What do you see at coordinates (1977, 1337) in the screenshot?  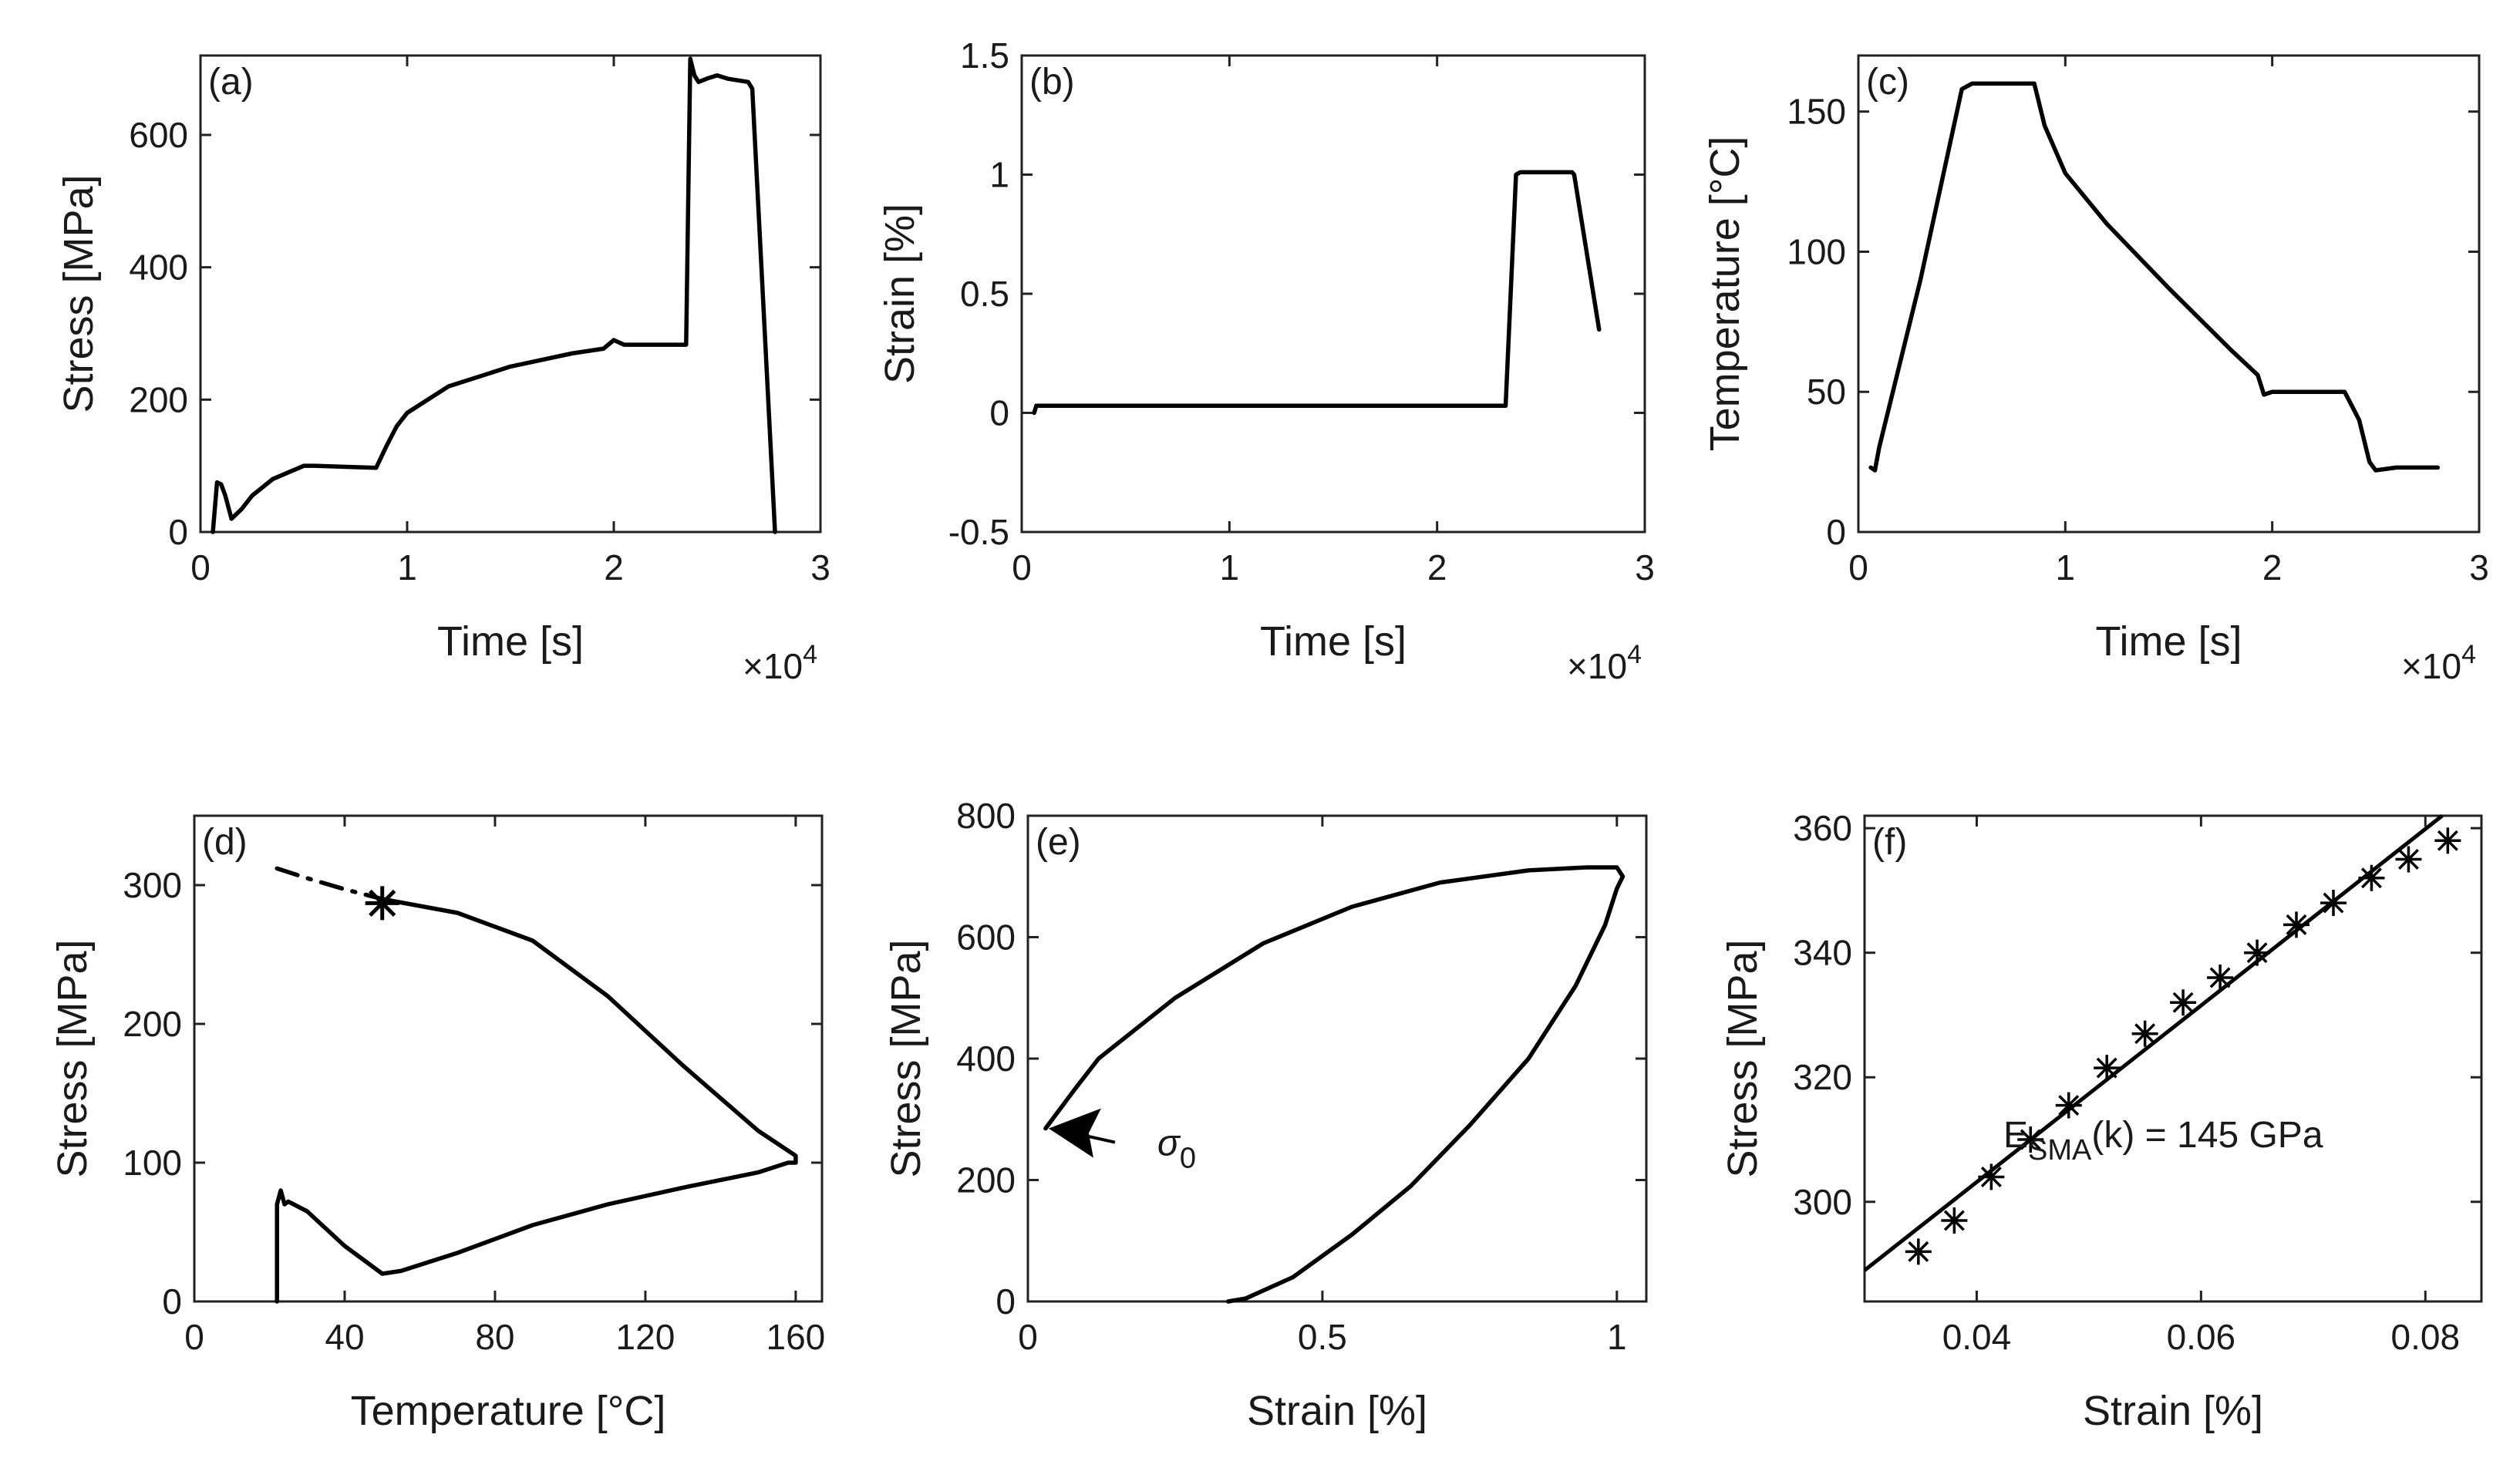 I see `x-tick-label: 0.04` at bounding box center [1977, 1337].